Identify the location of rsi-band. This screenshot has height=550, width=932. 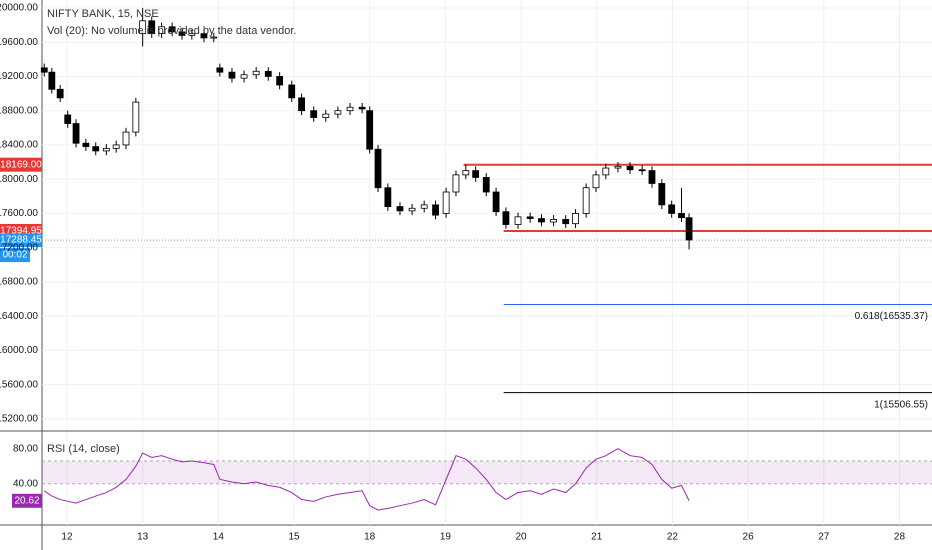
(487, 472).